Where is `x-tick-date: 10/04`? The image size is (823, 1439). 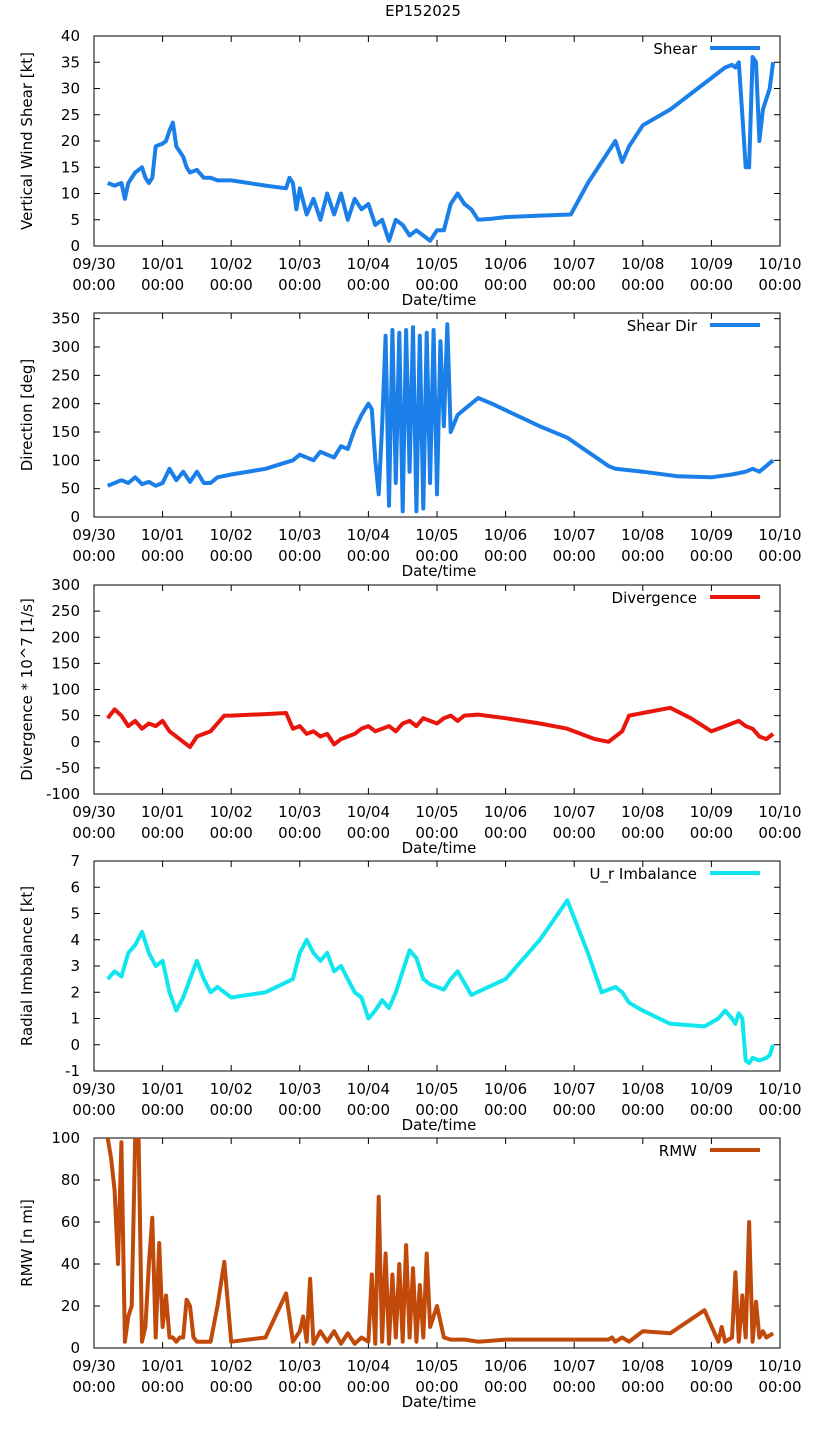 x-tick-date: 10/04 is located at coordinates (368, 1366).